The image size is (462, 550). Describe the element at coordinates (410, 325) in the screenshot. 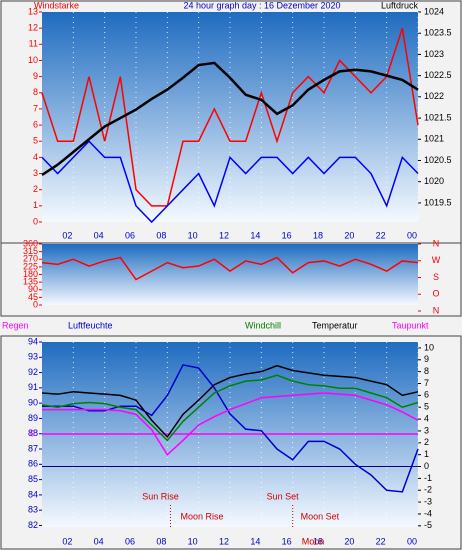

I see `legend-dewpoint: Taupunkt` at that location.